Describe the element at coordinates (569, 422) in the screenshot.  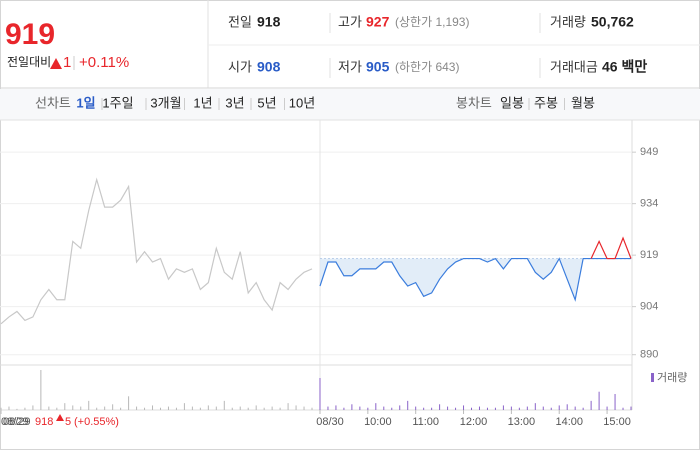
I see `x-tick-label: 14:00` at that location.